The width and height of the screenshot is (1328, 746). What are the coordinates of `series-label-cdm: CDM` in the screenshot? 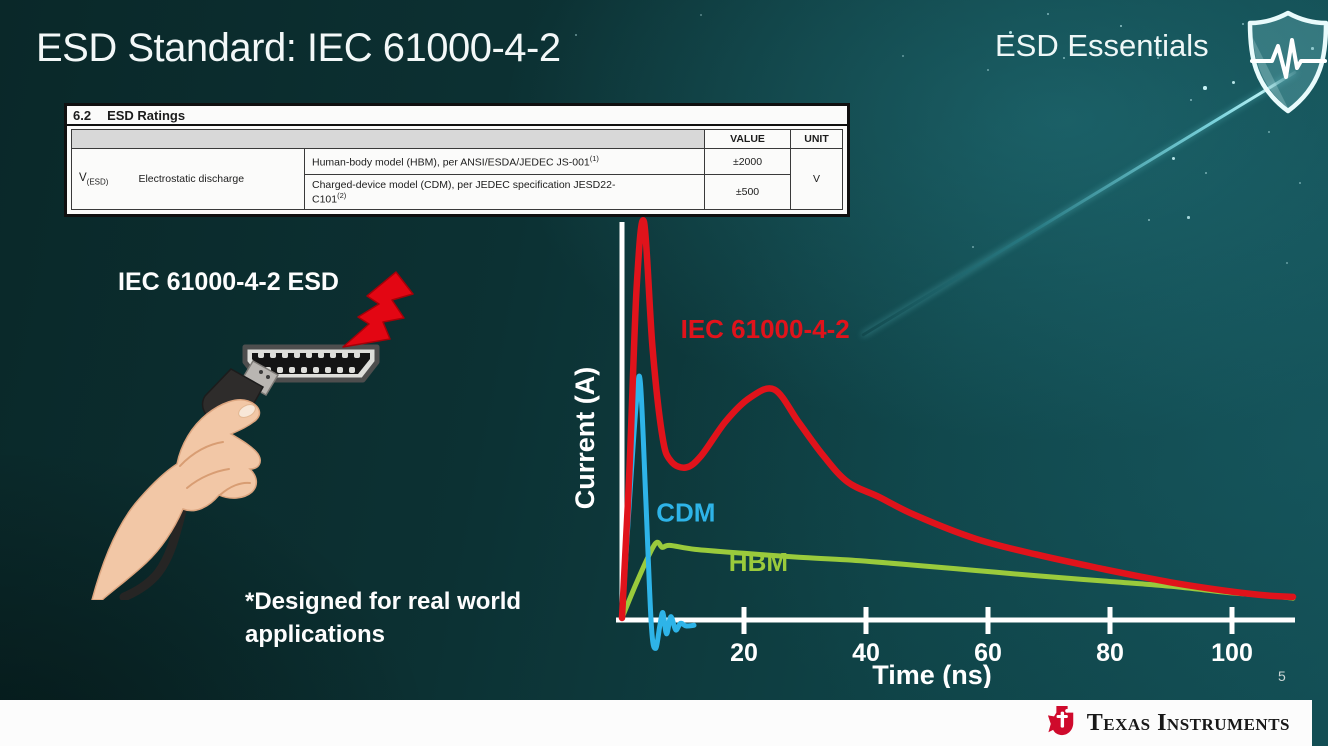 It's located at (685, 513).